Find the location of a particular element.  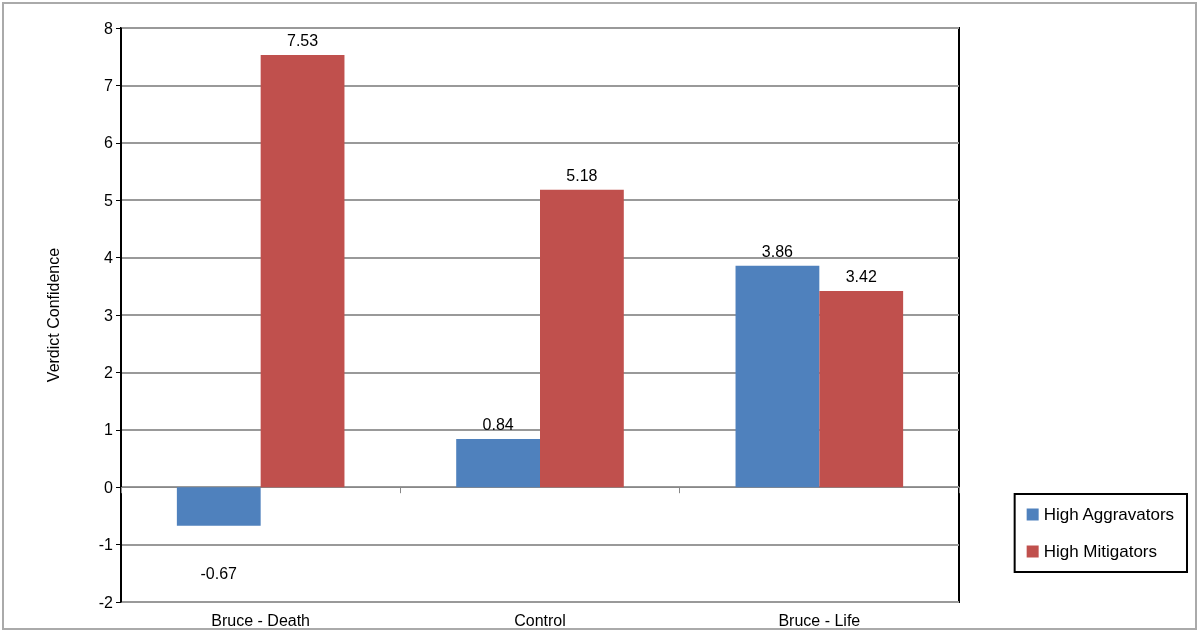

data-label: 3.42 is located at coordinates (861, 277).